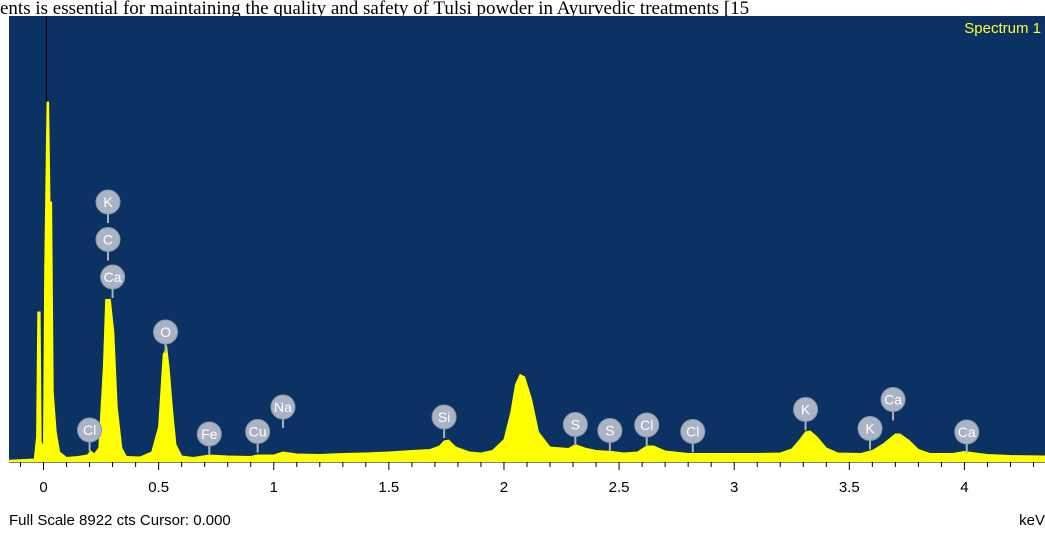  Describe the element at coordinates (504, 487) in the screenshot. I see `x-tick-label: 2` at that location.